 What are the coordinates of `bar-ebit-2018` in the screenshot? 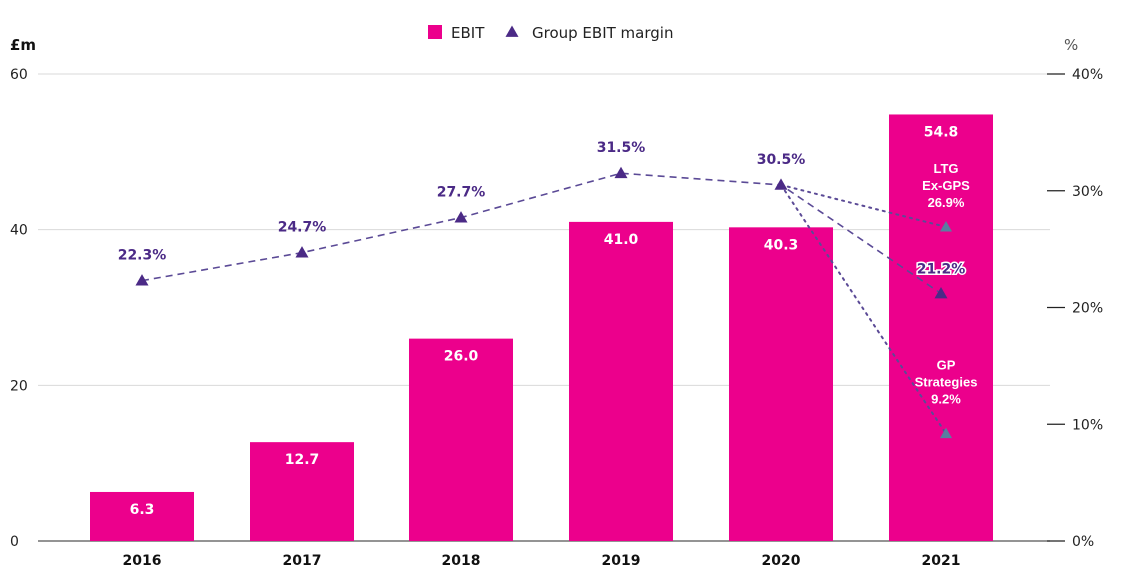 It's located at (461, 439).